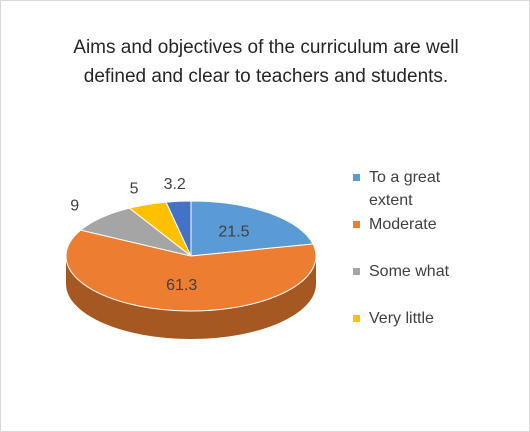 Image resolution: width=530 pixels, height=432 pixels. What do you see at coordinates (416, 330) in the screenshot?
I see `legend-item: Very little` at bounding box center [416, 330].